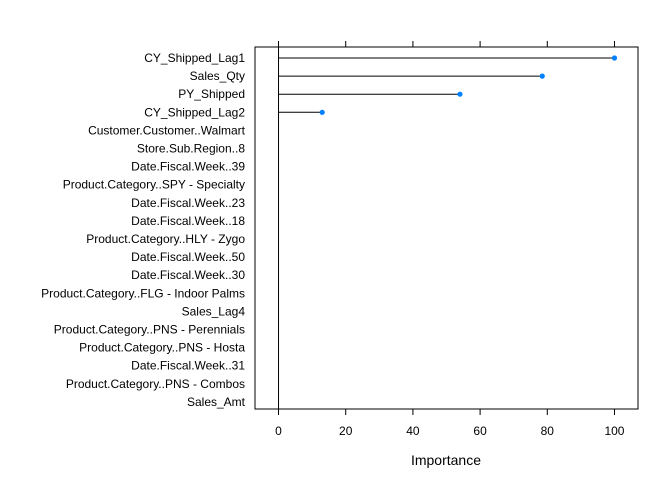 The image size is (672, 480). What do you see at coordinates (194, 112) in the screenshot?
I see `y-tick-label: CY_Shipped_Lag2` at bounding box center [194, 112].